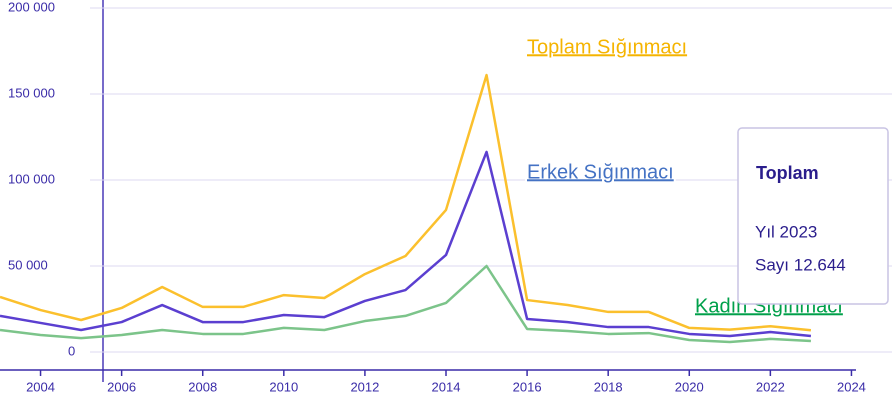  Describe the element at coordinates (202, 386) in the screenshot. I see `x-tick-label: 2008` at that location.